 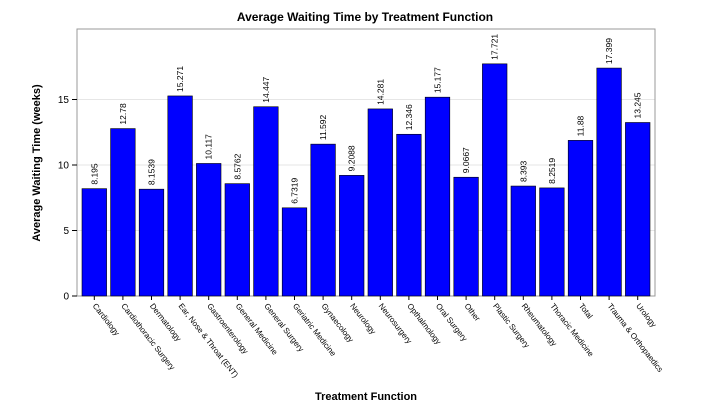 I want to click on x-axis-label: Treatment Function, so click(x=366, y=397).